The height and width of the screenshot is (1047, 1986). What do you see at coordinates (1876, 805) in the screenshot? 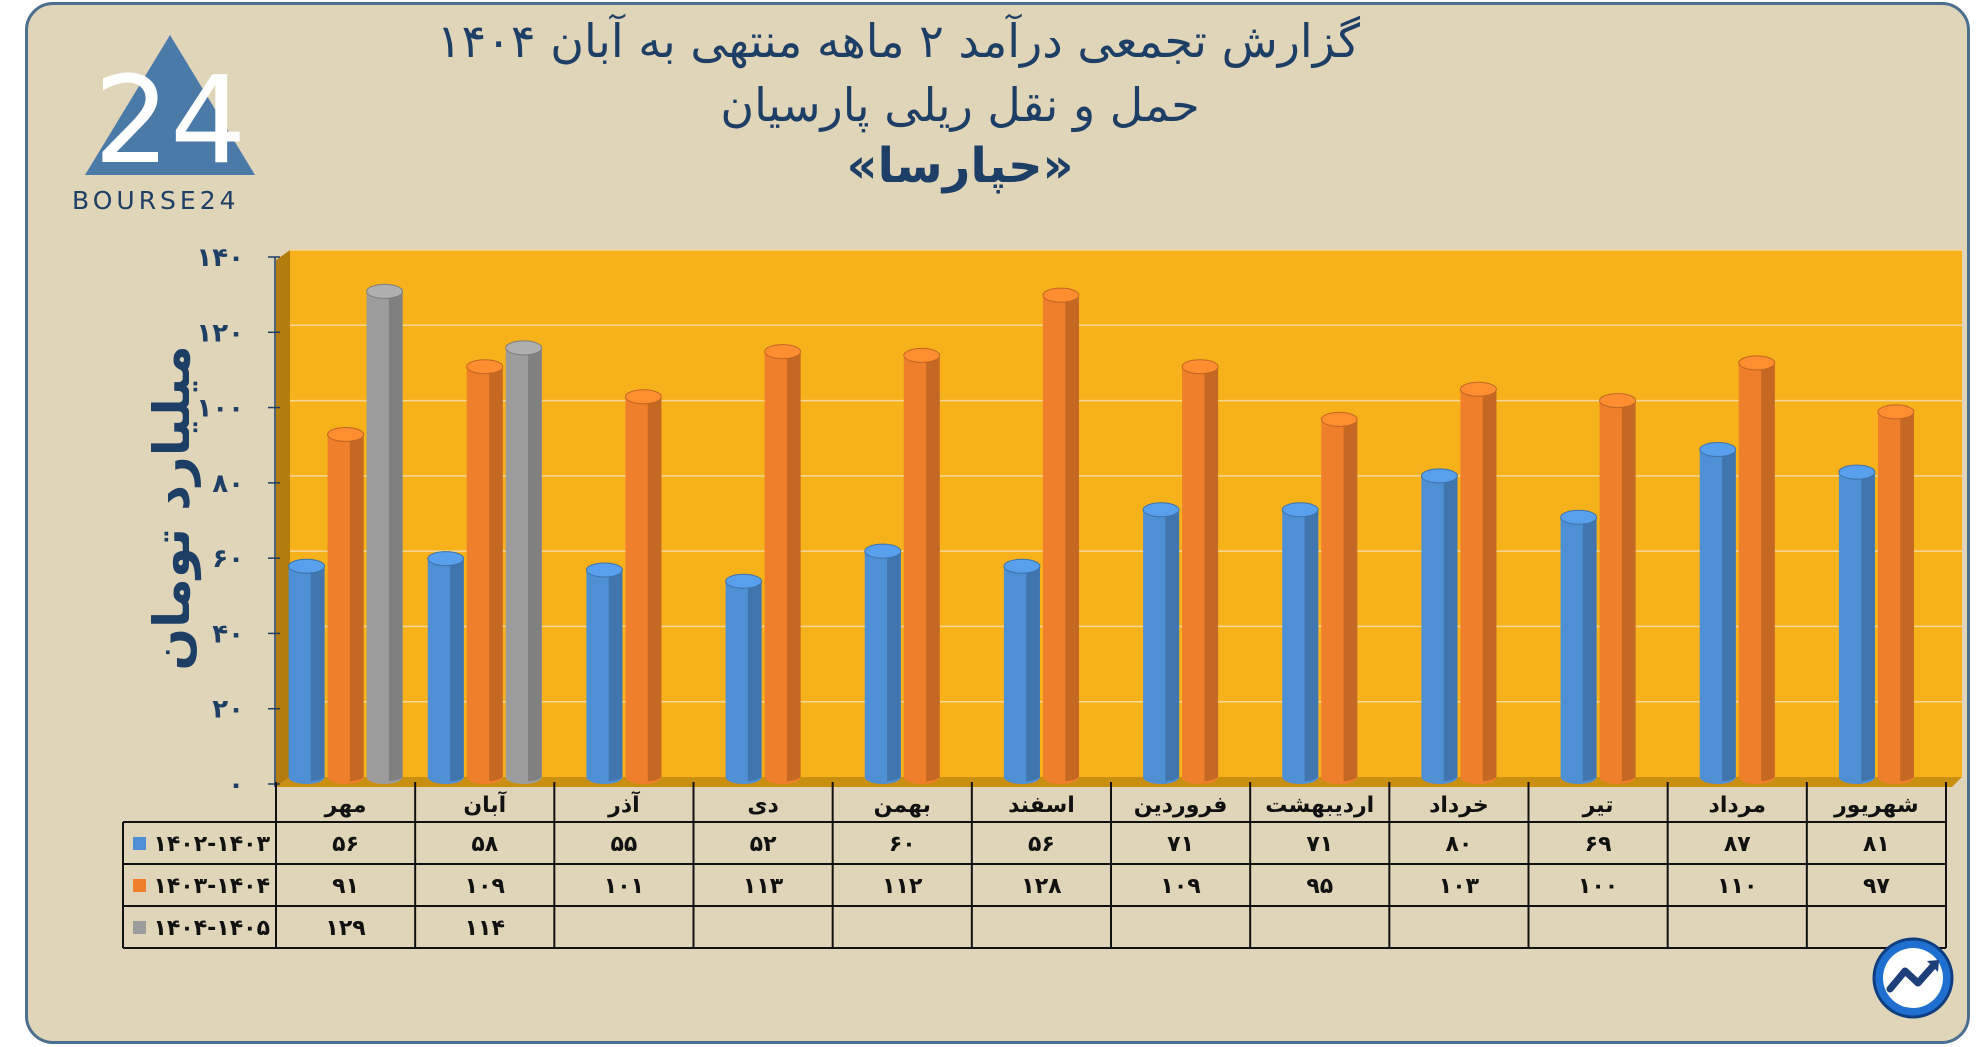
I see `category-label: شهریور` at bounding box center [1876, 805].